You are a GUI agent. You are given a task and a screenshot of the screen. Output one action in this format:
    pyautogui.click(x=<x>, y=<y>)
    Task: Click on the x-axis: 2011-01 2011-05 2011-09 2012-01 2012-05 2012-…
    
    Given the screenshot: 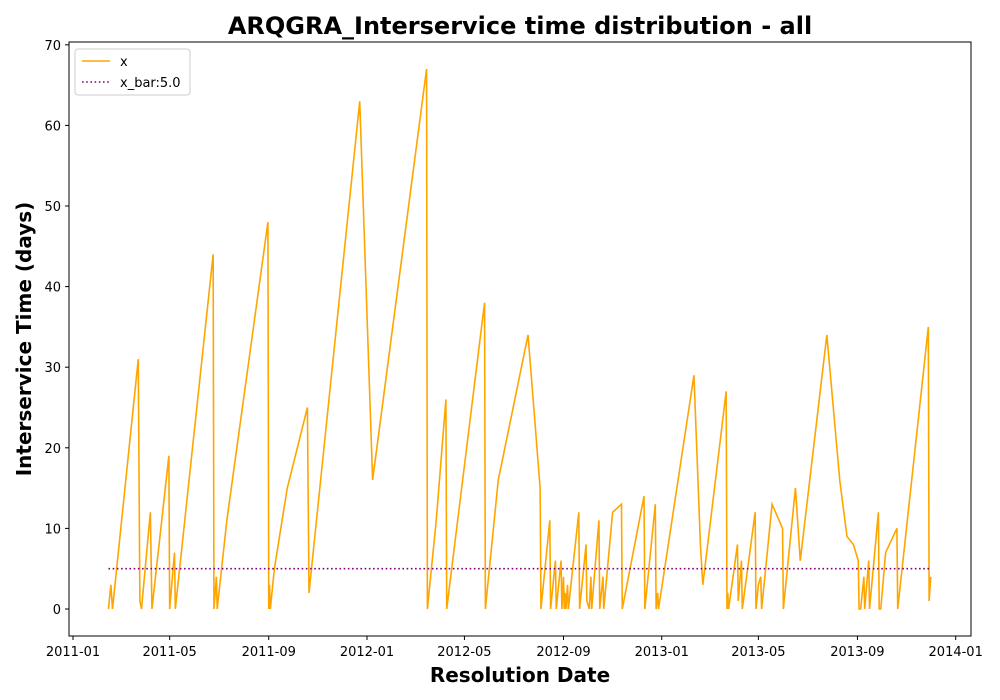 What is the action you would take?
    pyautogui.click(x=514, y=648)
    